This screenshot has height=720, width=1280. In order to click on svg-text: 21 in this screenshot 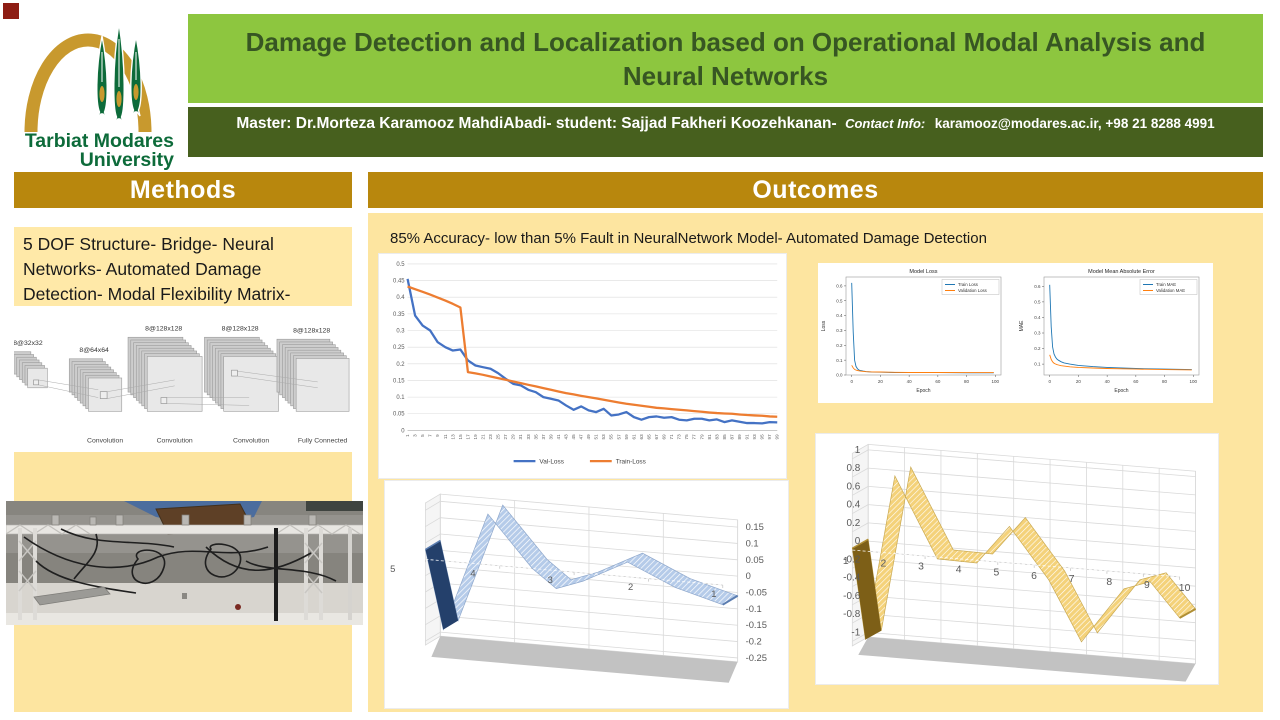, I will do `click(482, 437)`.